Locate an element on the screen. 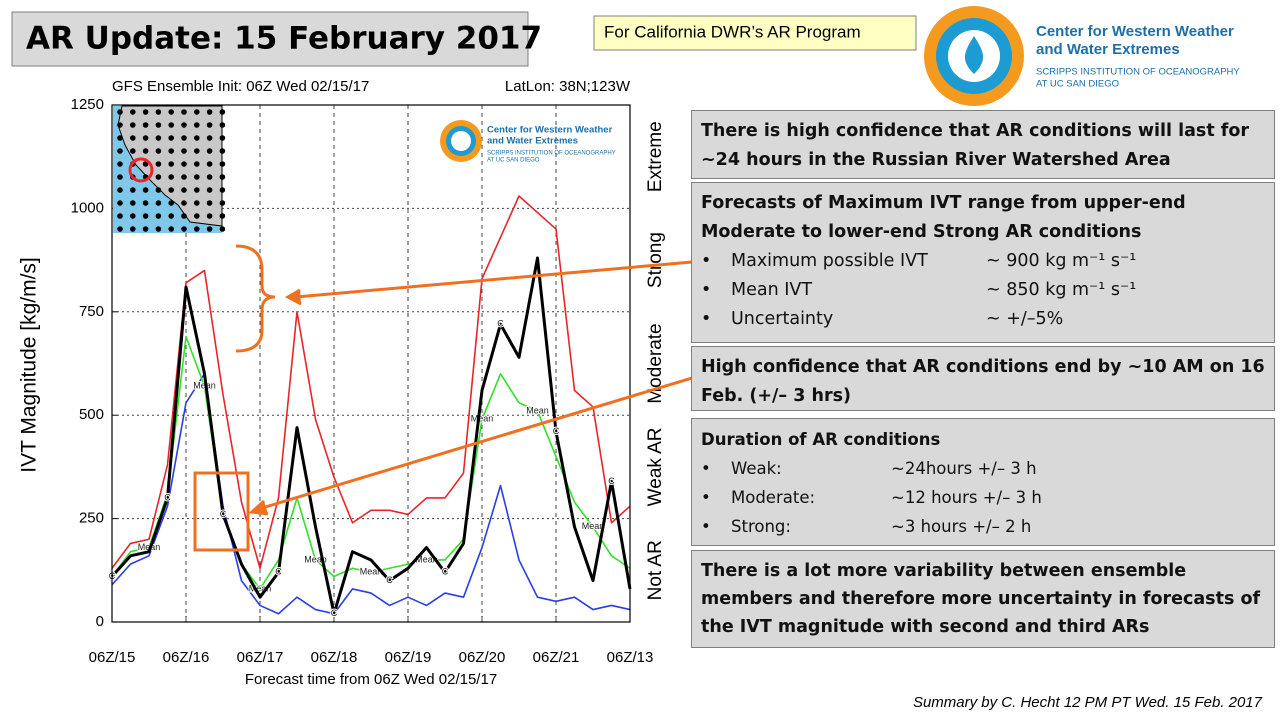 This screenshot has height=720, width=1280. x-tick-label: 06Z/18 is located at coordinates (334, 657).